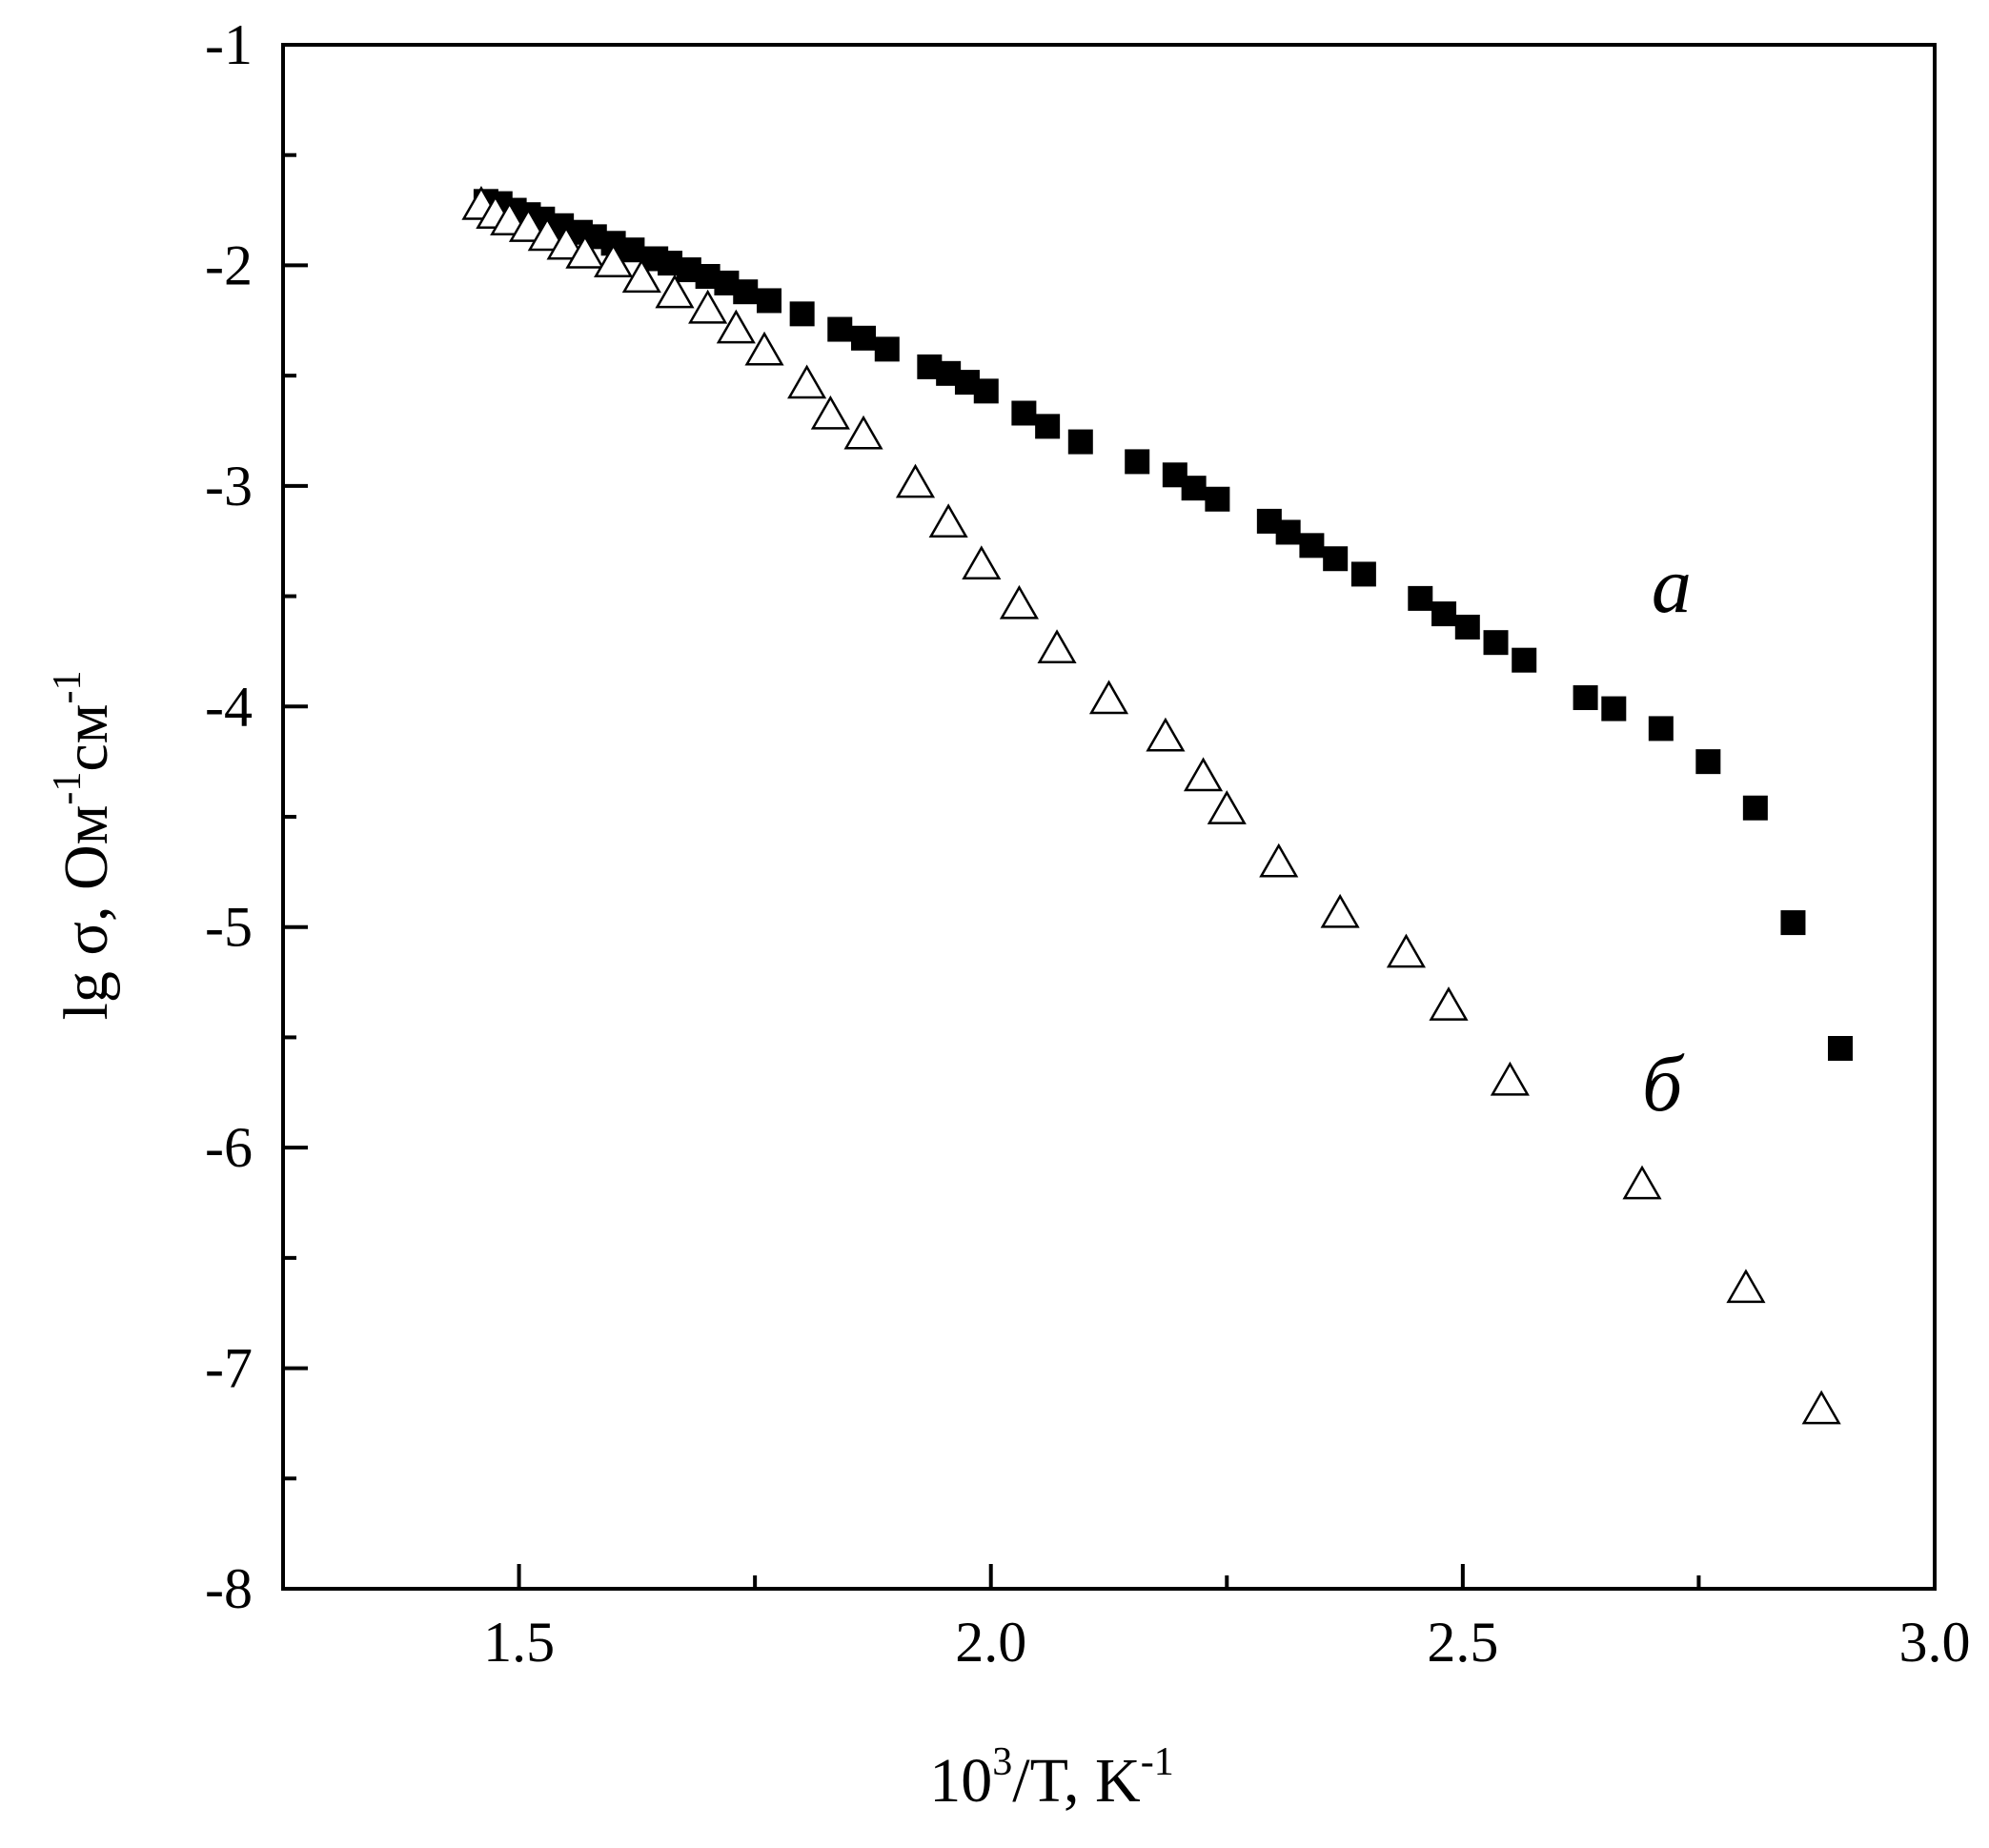  What do you see at coordinates (1158, 1762) in the screenshot?
I see `x-axis-title-unit-sup: -1` at bounding box center [1158, 1762].